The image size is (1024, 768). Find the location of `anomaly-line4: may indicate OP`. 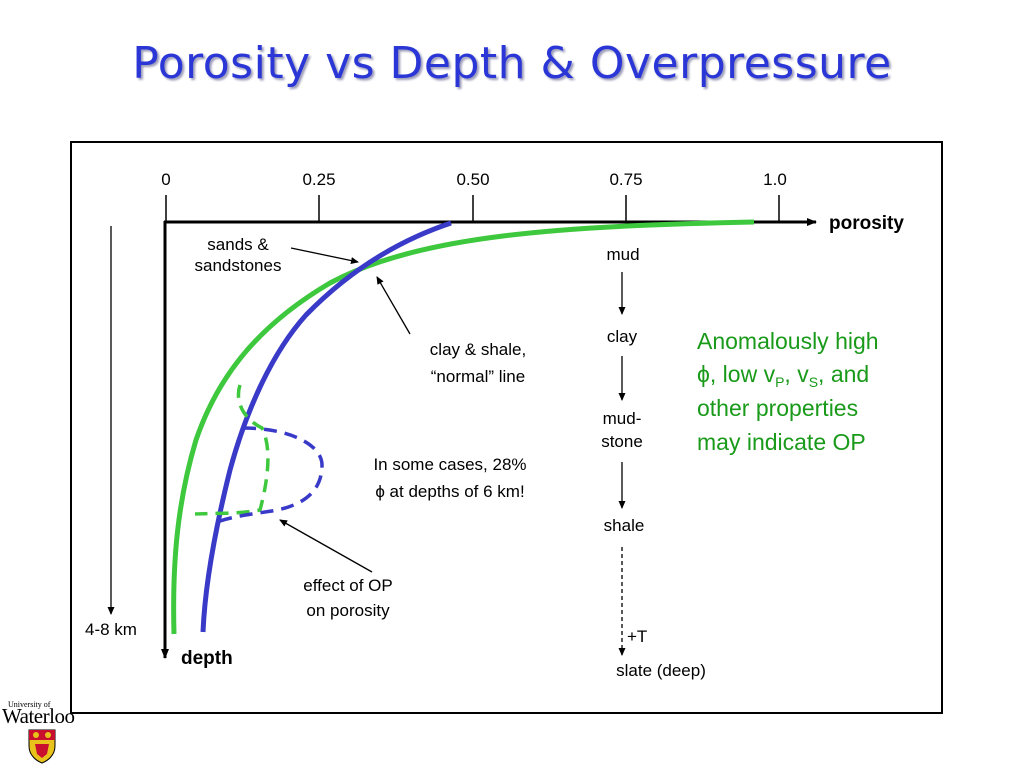

anomaly-line4: may indicate OP is located at coordinates (781, 442).